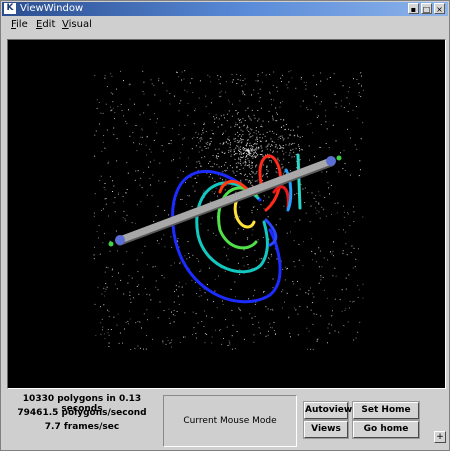 This screenshot has height=451, width=450. I want to click on field-loop-inner, so click(237, 218).